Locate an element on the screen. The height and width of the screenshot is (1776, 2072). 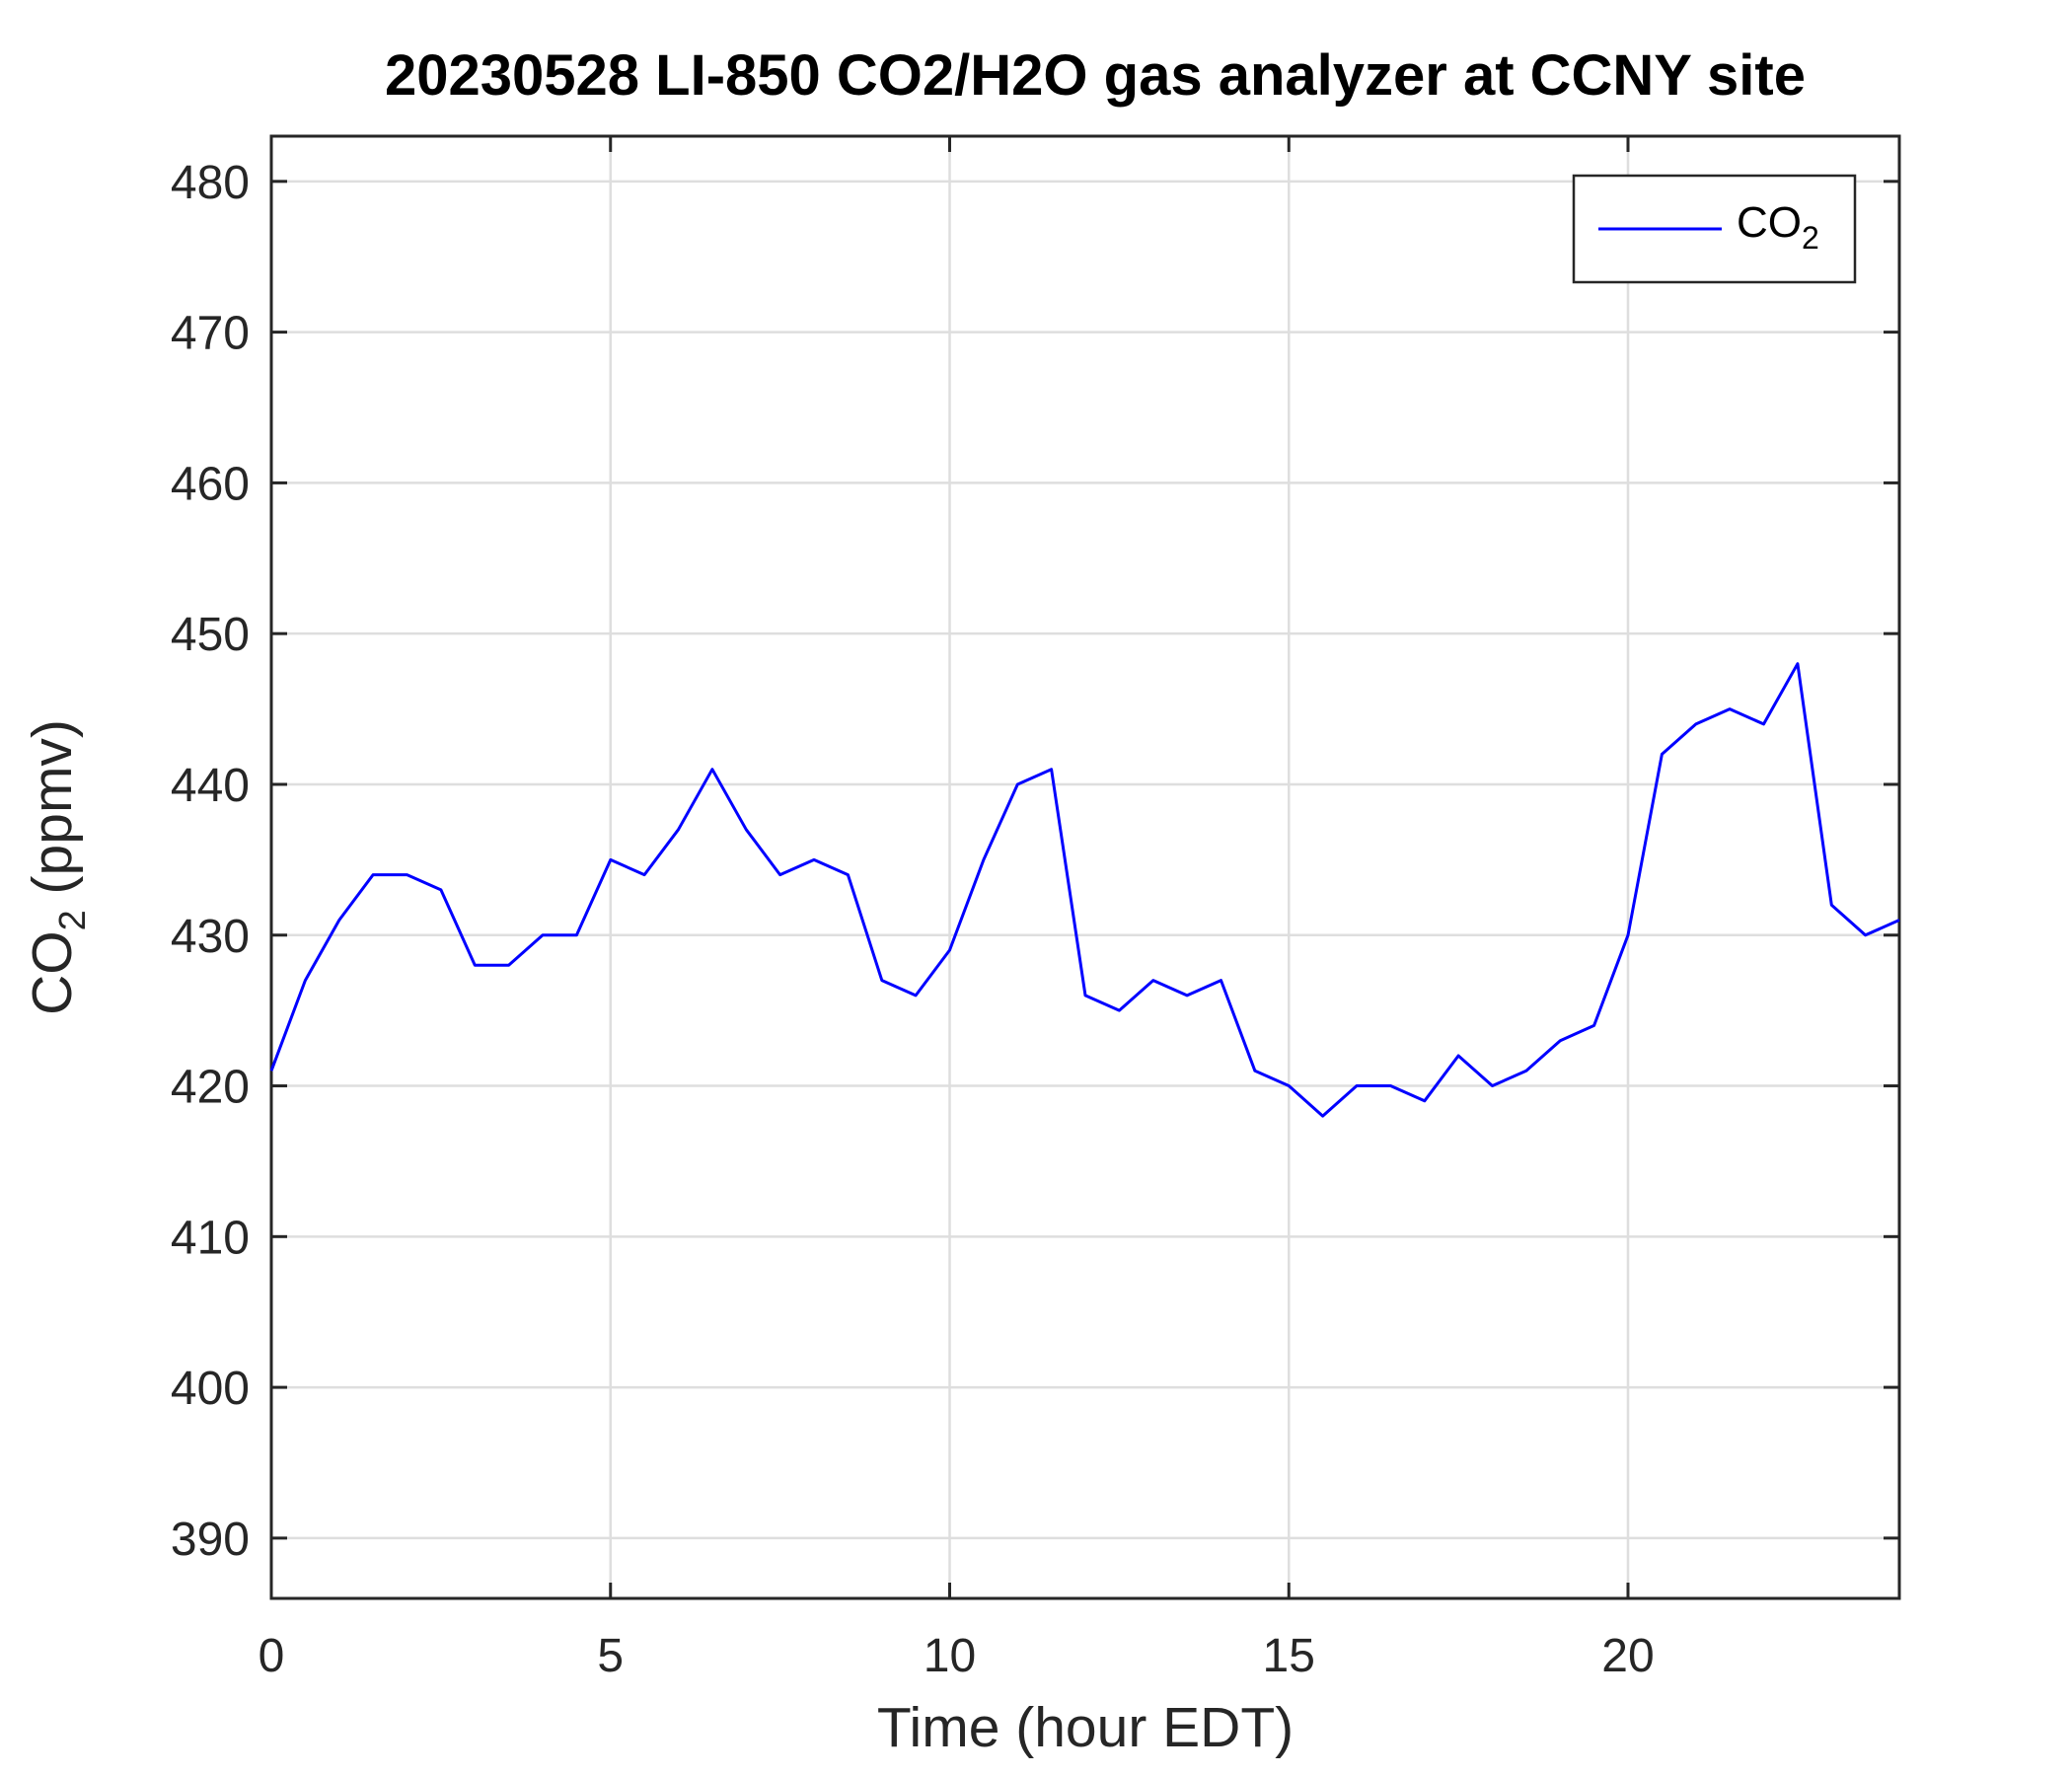
x-axis-title: Time (hour EDT) is located at coordinates (1085, 1728).